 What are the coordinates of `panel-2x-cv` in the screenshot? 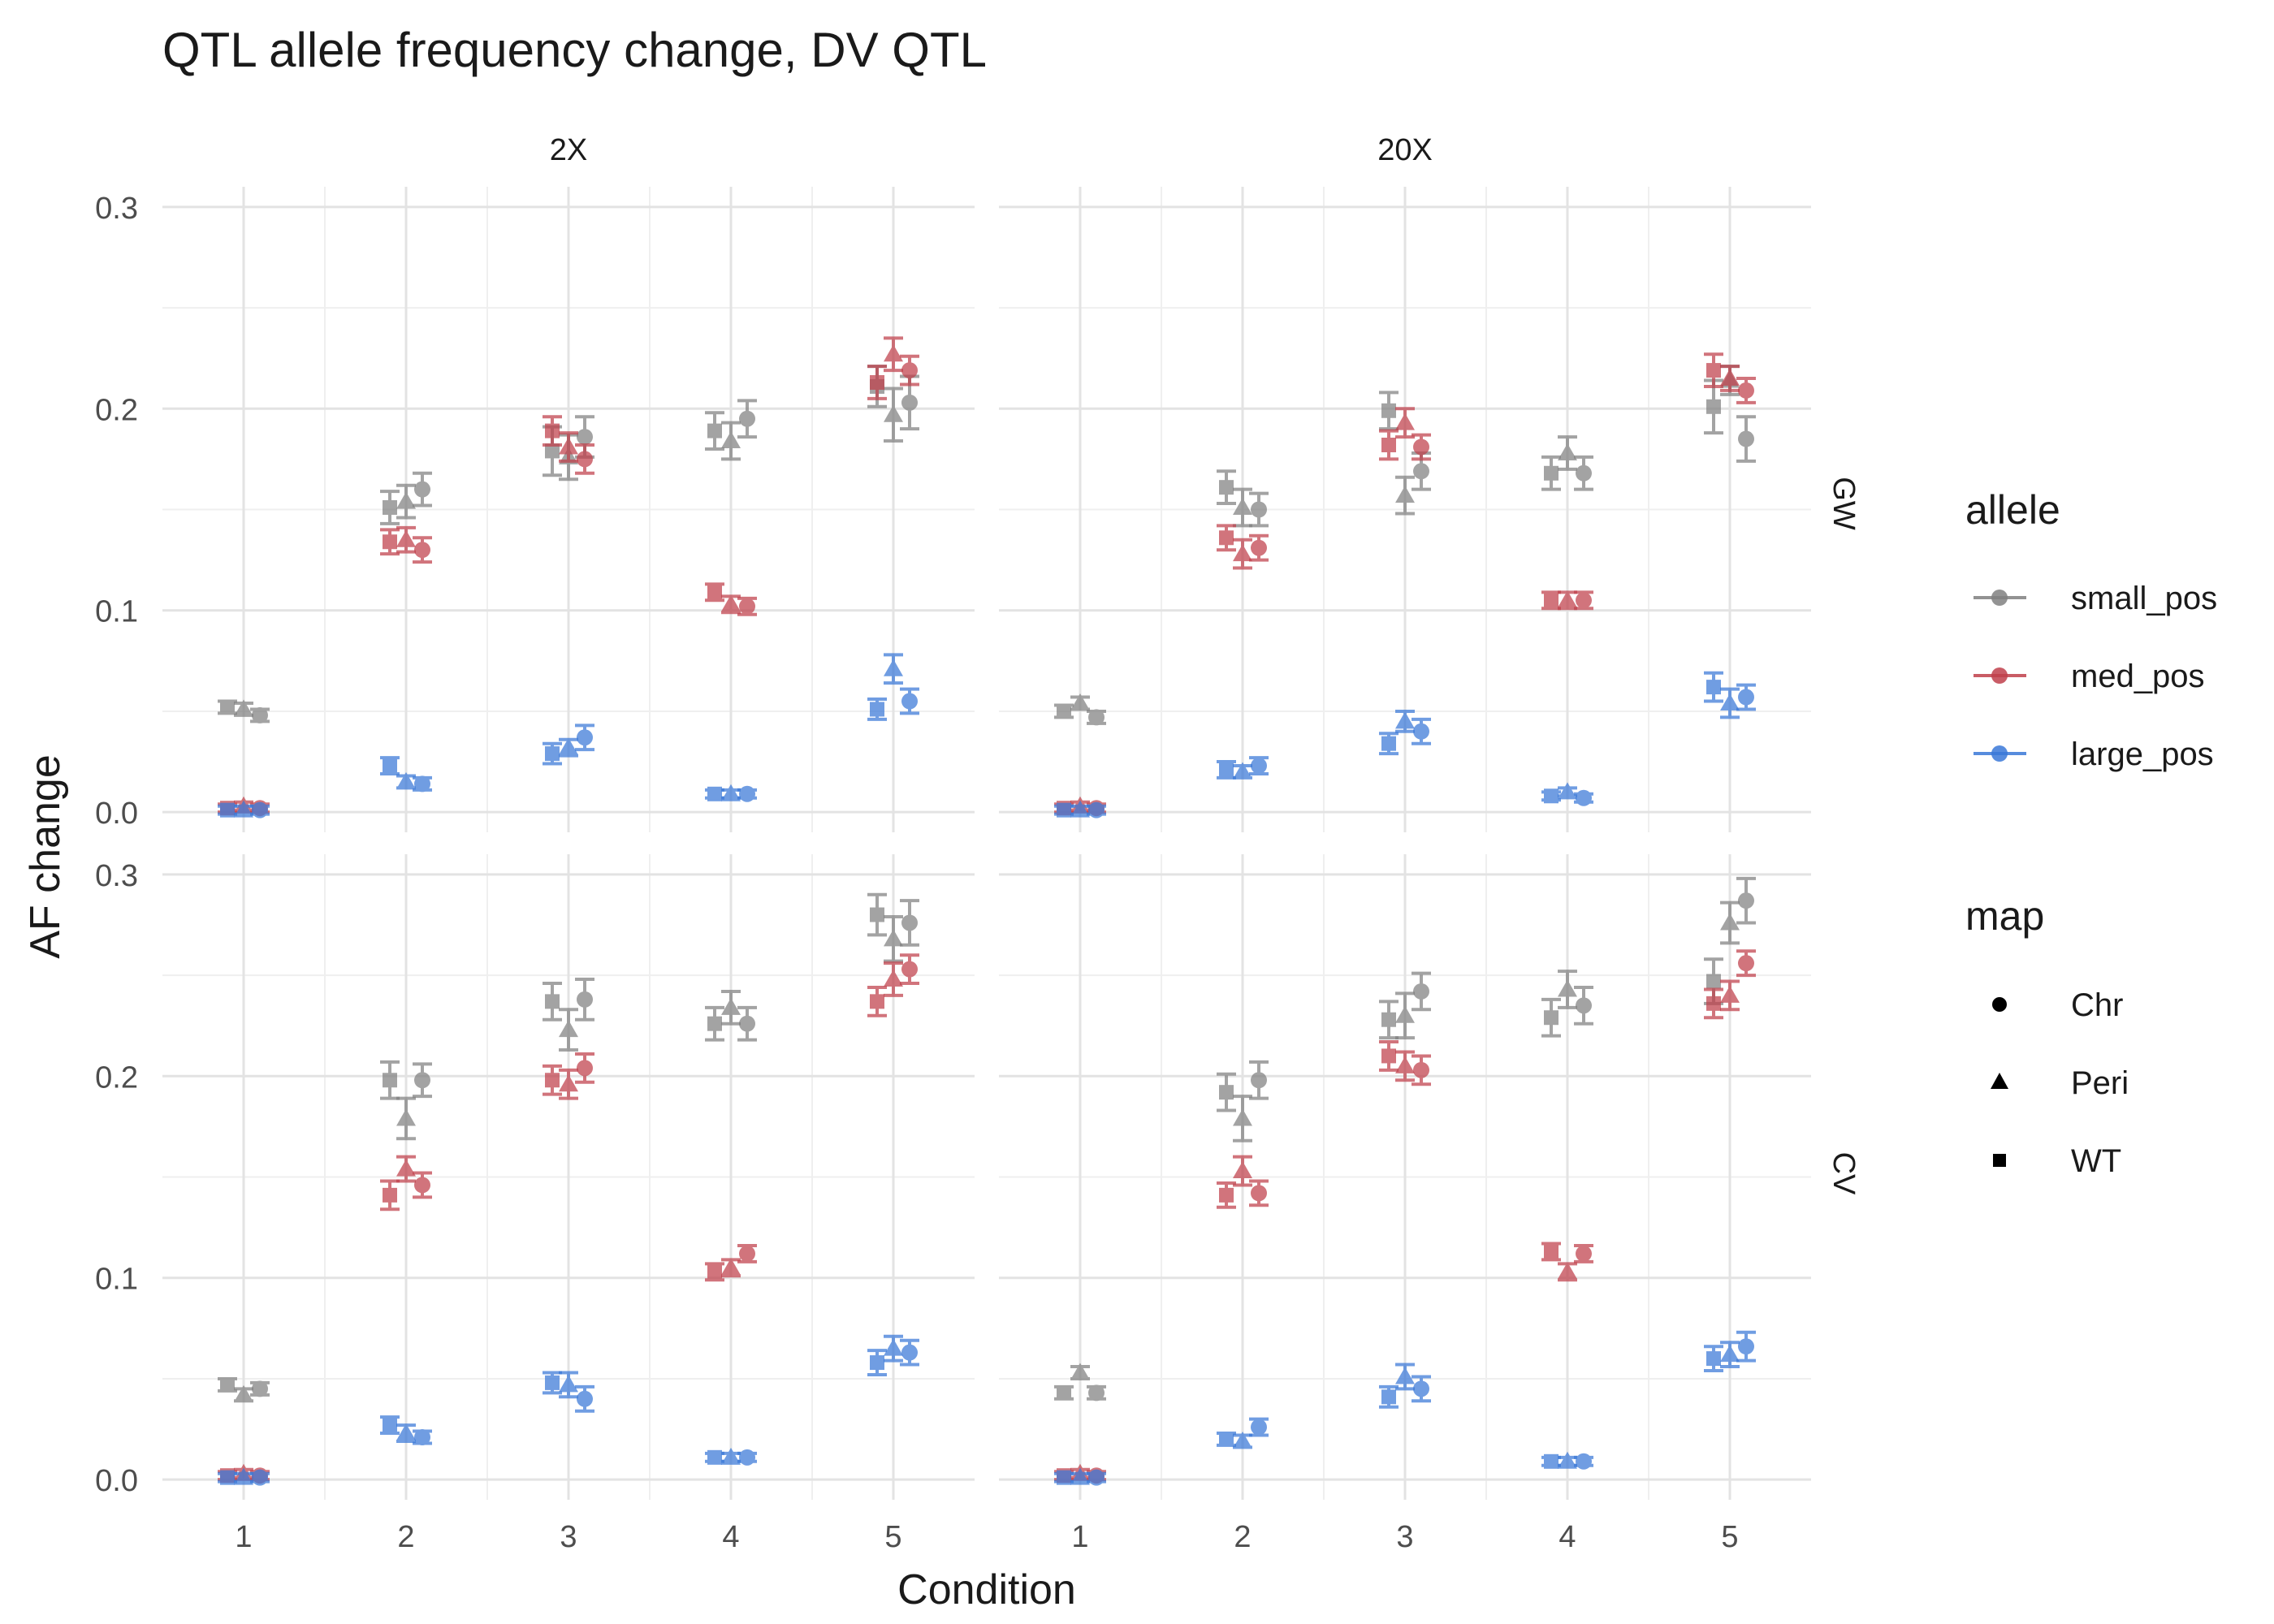 It's located at (568, 1177).